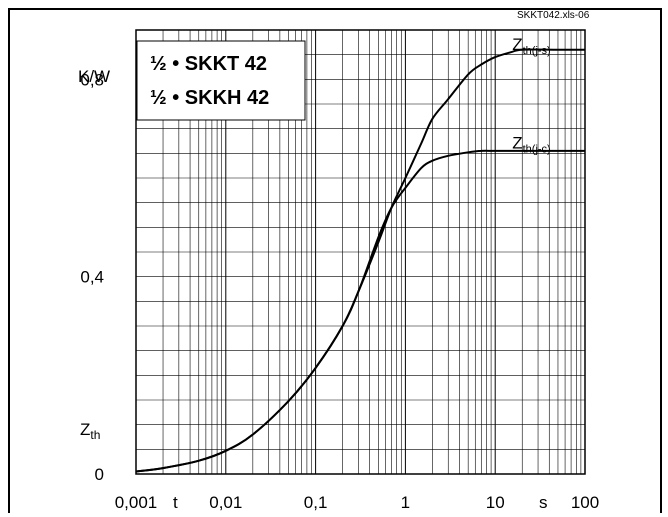  Describe the element at coordinates (537, 51) in the screenshot. I see `series-label-sub: th(j-s)` at that location.